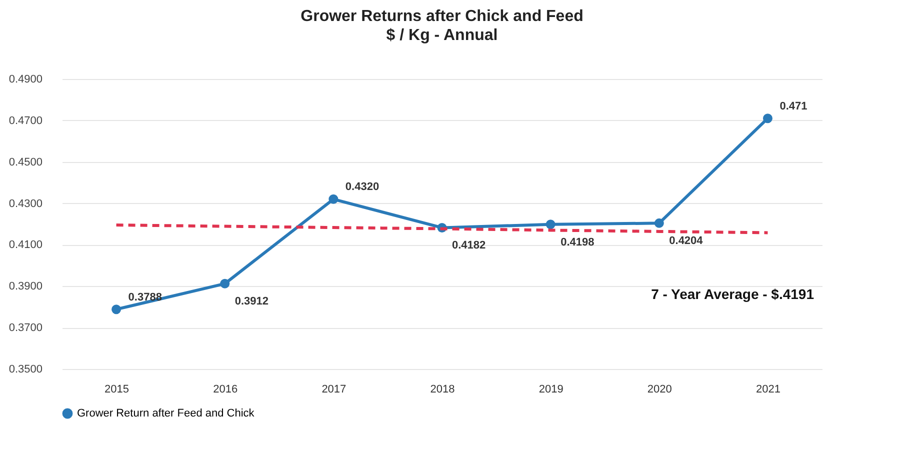 The image size is (910, 458). What do you see at coordinates (25, 204) in the screenshot?
I see `y-tick-label: 0.4300` at bounding box center [25, 204].